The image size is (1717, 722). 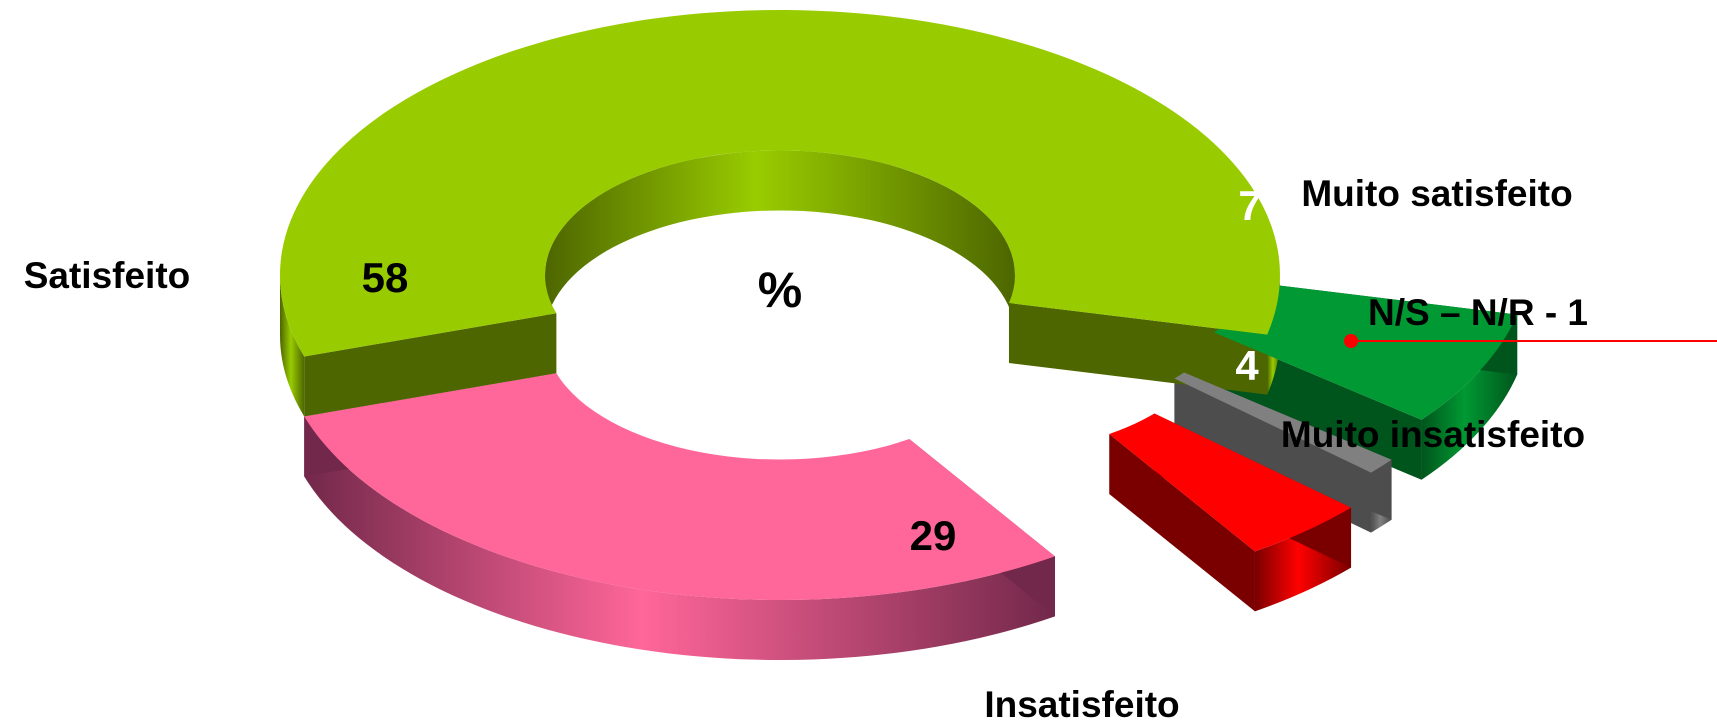 What do you see at coordinates (1351, 341) in the screenshot?
I see `leader-dot` at bounding box center [1351, 341].